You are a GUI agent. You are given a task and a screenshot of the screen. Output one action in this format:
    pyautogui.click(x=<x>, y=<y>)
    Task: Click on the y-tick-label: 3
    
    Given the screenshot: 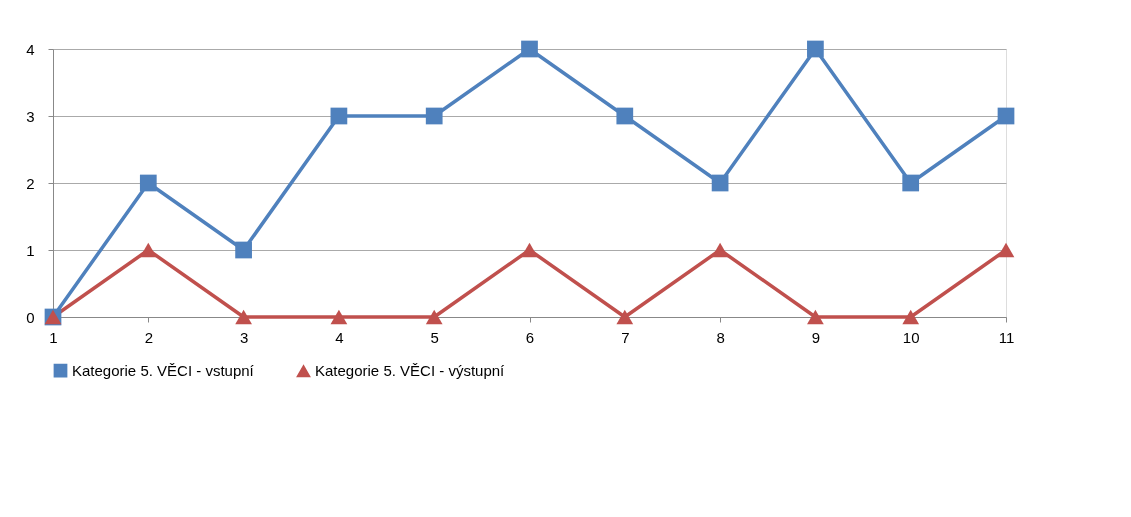 What is the action you would take?
    pyautogui.click(x=30, y=116)
    